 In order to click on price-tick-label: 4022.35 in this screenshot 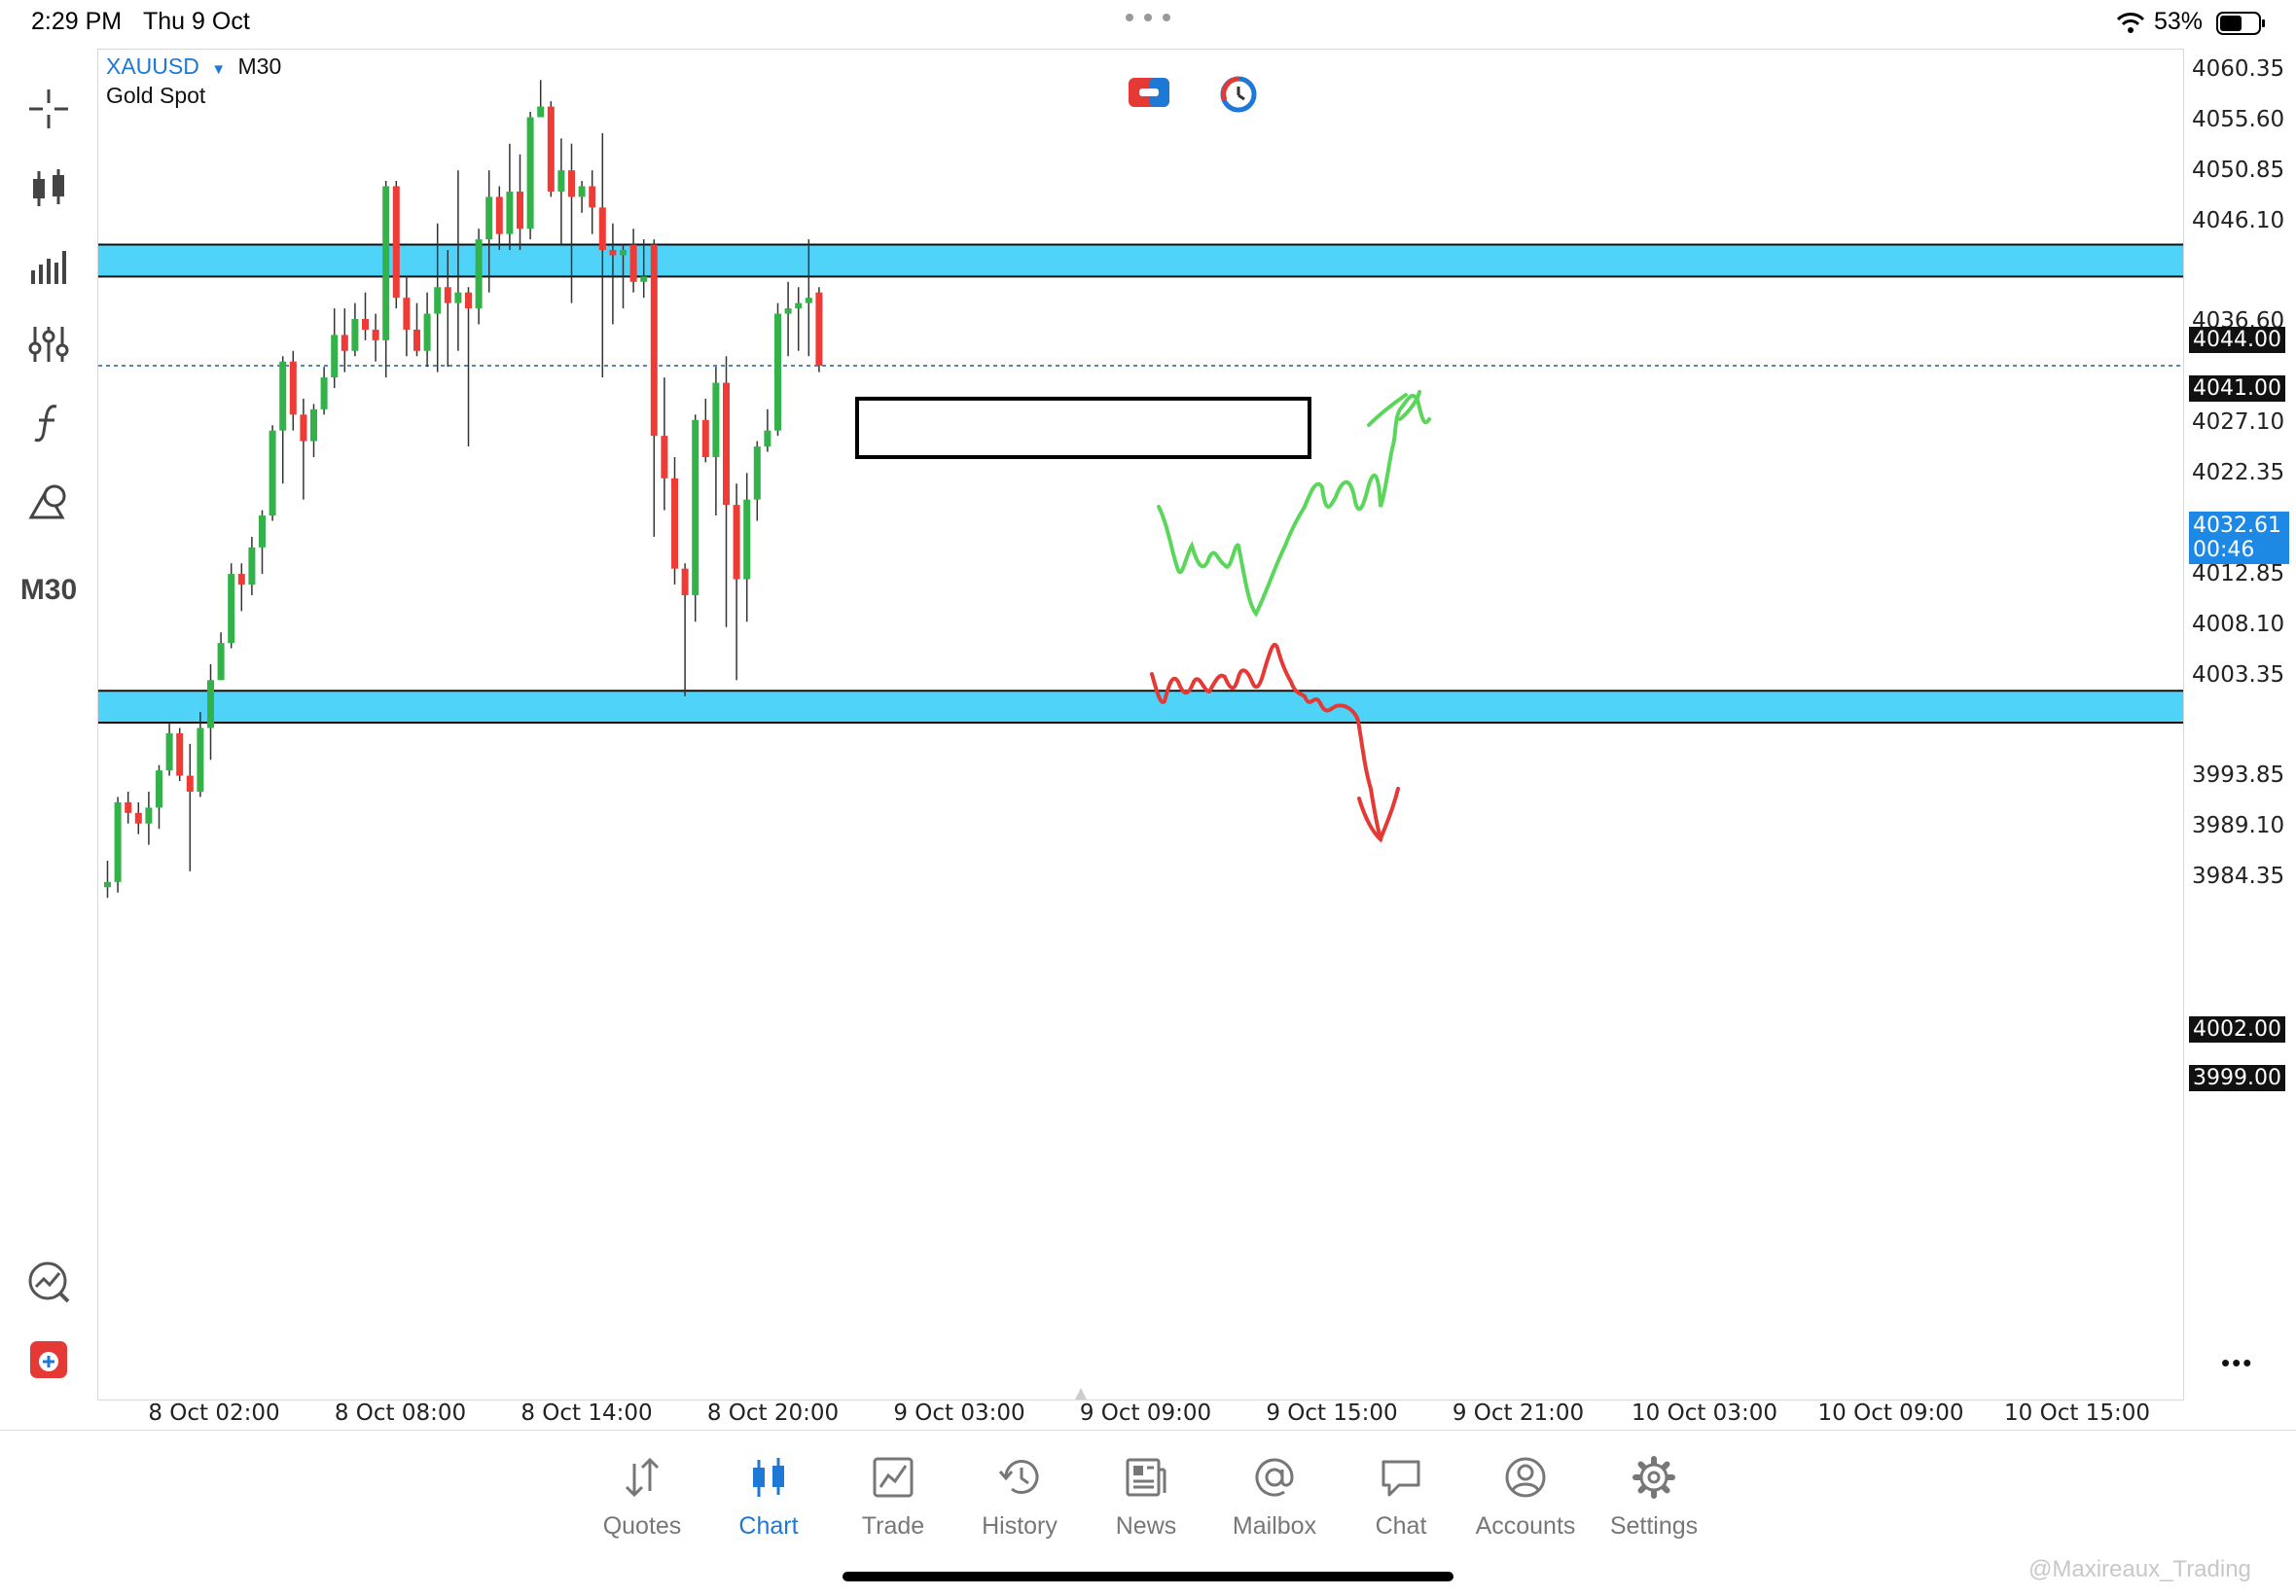, I will do `click(2238, 473)`.